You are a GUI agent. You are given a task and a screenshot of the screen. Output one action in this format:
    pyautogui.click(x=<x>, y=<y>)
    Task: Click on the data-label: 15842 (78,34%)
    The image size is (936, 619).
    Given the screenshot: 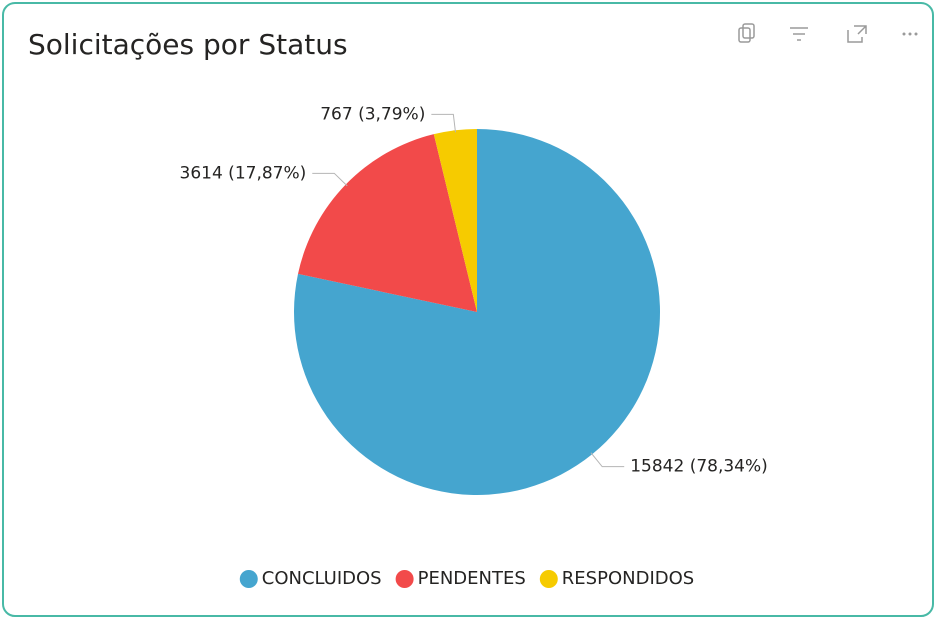 What is the action you would take?
    pyautogui.click(x=699, y=467)
    